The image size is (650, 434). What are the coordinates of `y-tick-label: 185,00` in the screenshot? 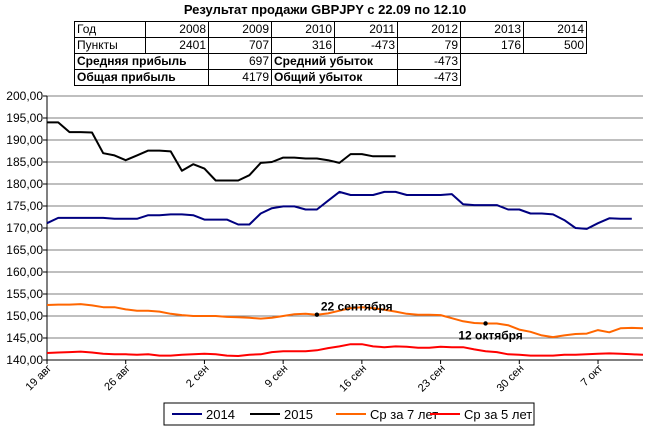 It's located at (24, 162).